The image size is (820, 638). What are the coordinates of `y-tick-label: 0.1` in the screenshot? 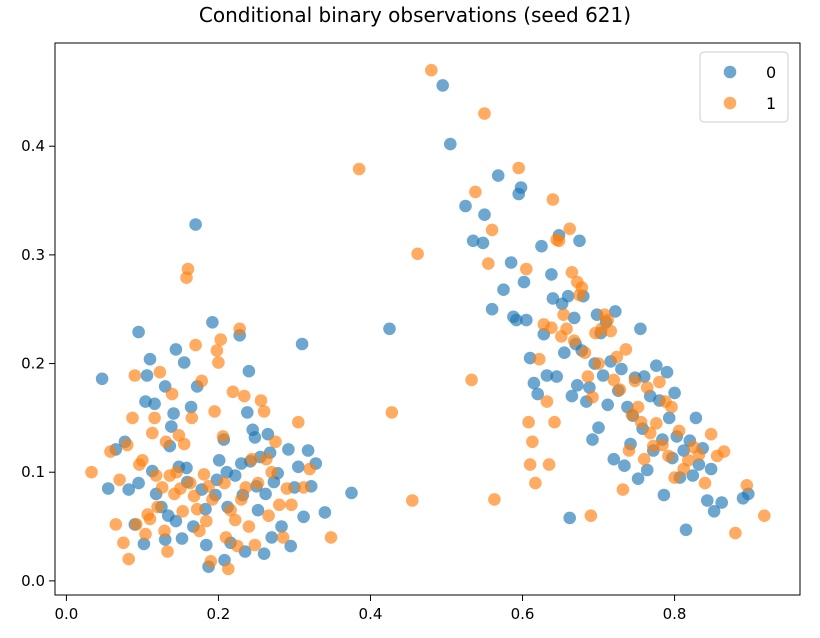 It's located at (33, 472).